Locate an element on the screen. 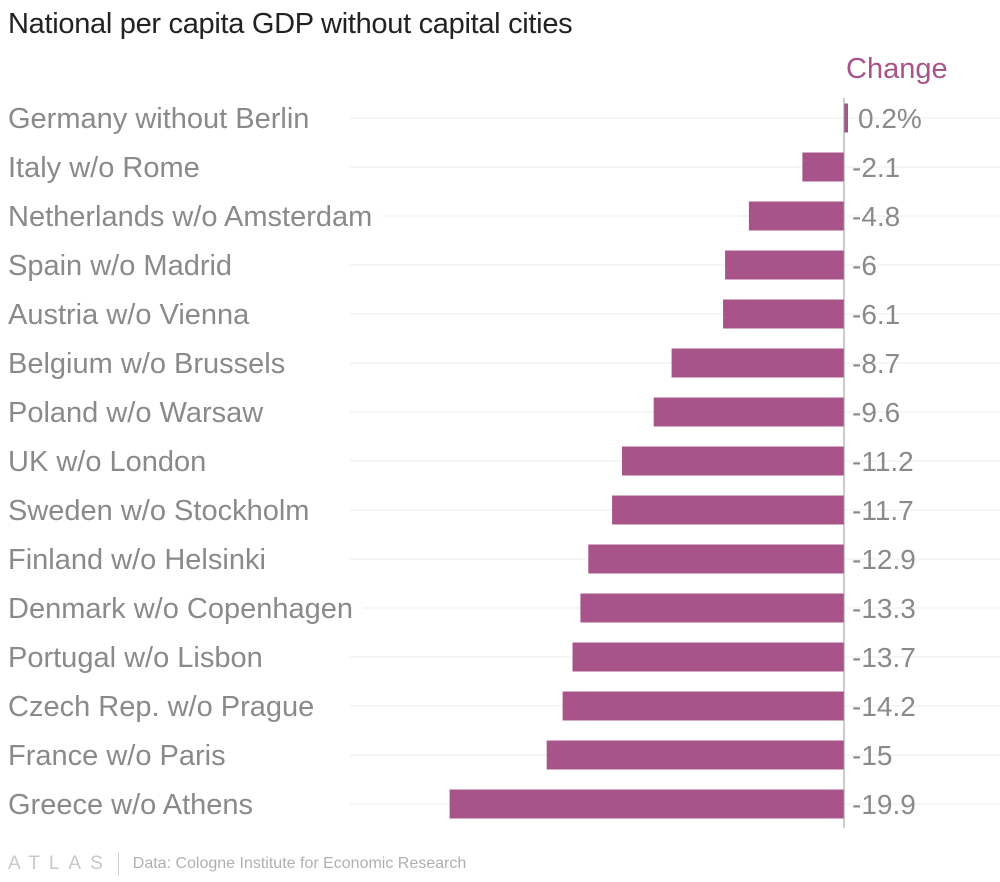 The height and width of the screenshot is (882, 1000). value-label: -19.9 is located at coordinates (884, 804).